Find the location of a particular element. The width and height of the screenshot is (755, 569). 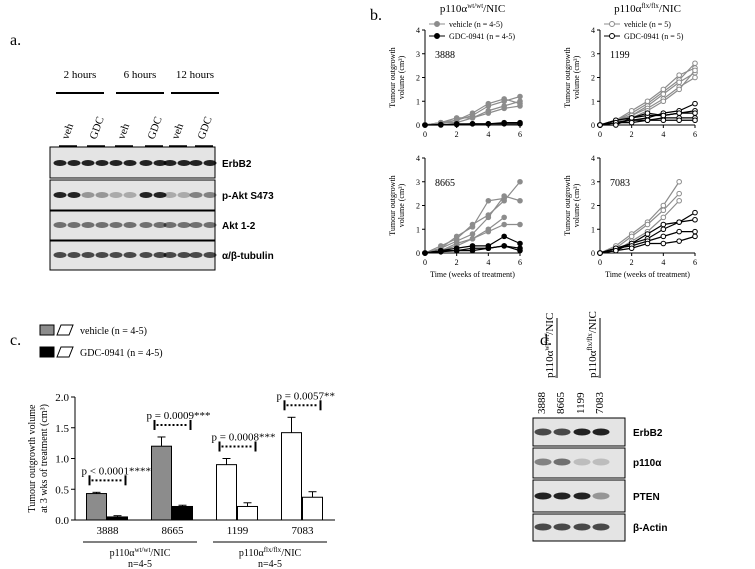

x-tick-label: 0 is located at coordinates (425, 134).